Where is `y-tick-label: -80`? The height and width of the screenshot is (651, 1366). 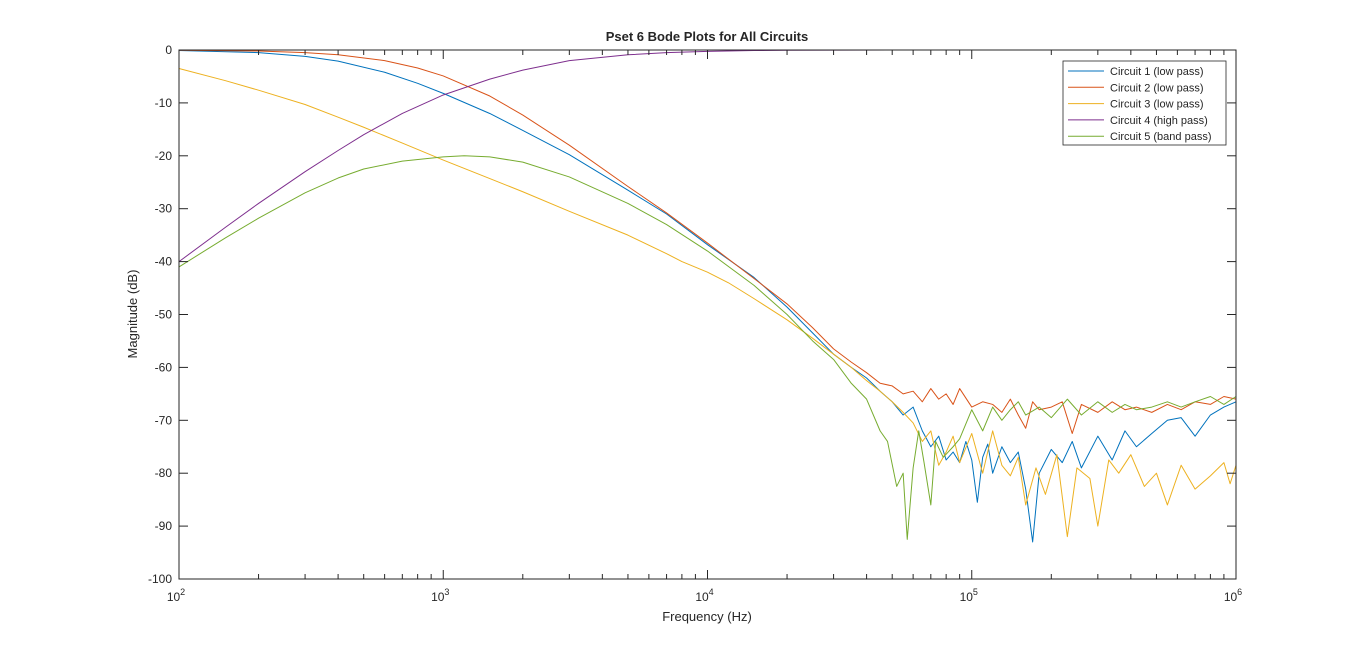 y-tick-label: -80 is located at coordinates (164, 473).